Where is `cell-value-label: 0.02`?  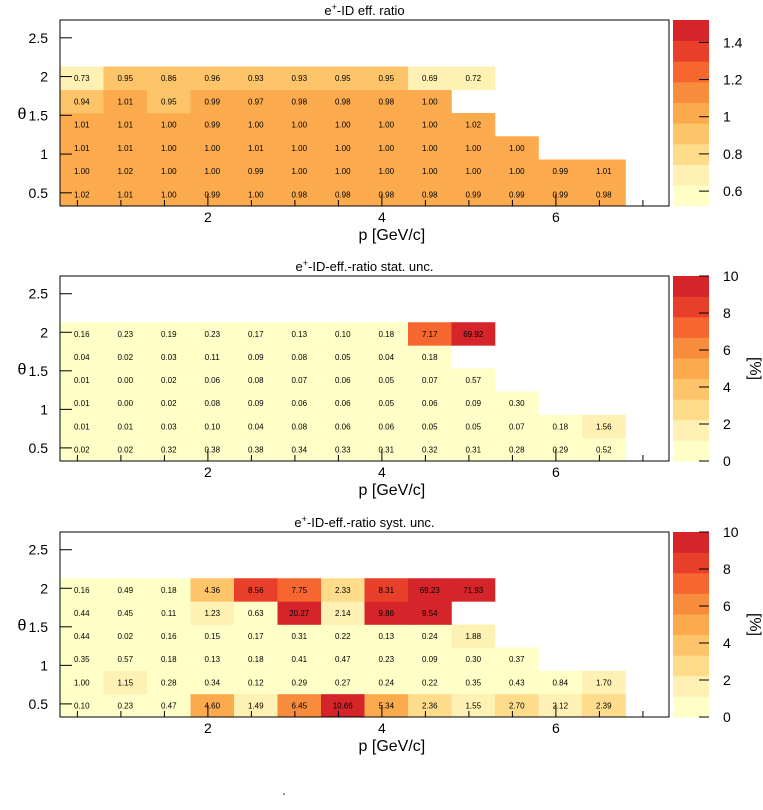 cell-value-label: 0.02 is located at coordinates (169, 403).